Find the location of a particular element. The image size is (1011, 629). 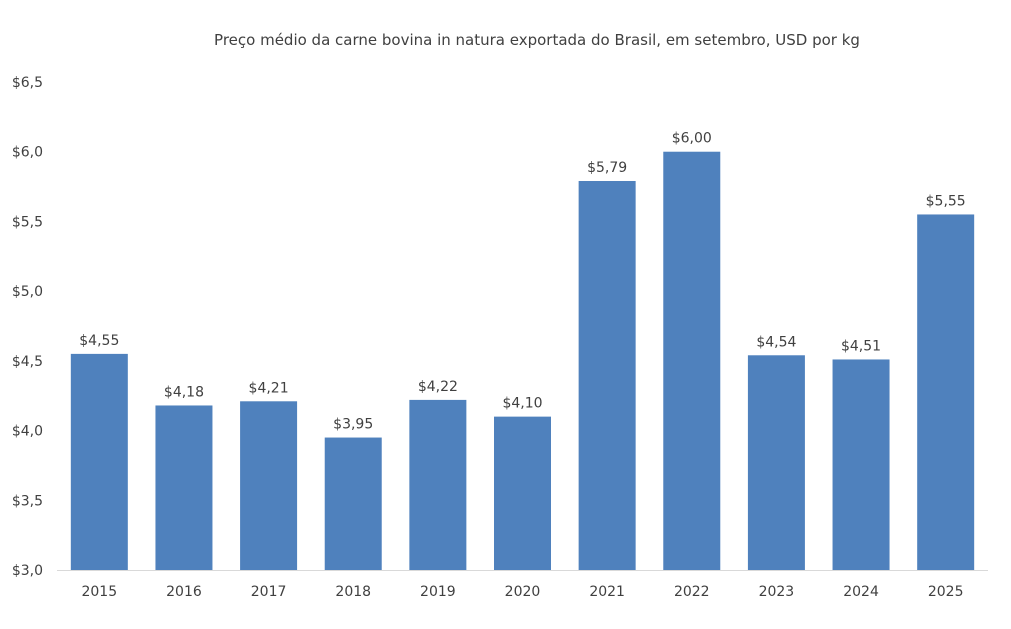

data-label: $4,10 is located at coordinates (522, 404).